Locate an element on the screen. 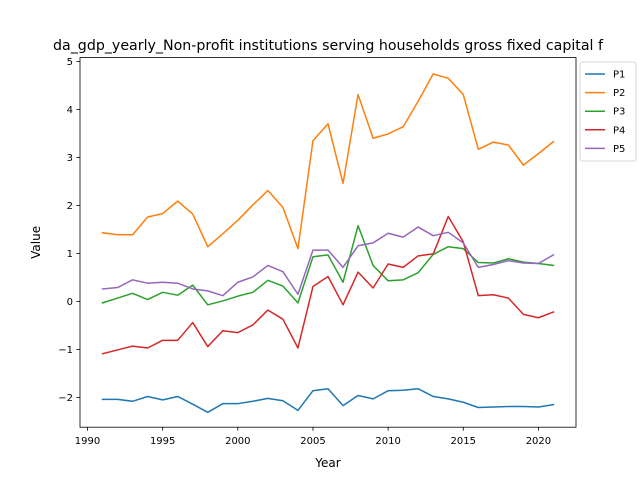 This screenshot has width=640, height=485. legend: P1 P2 P3 P4 P5 is located at coordinates (608, 111).